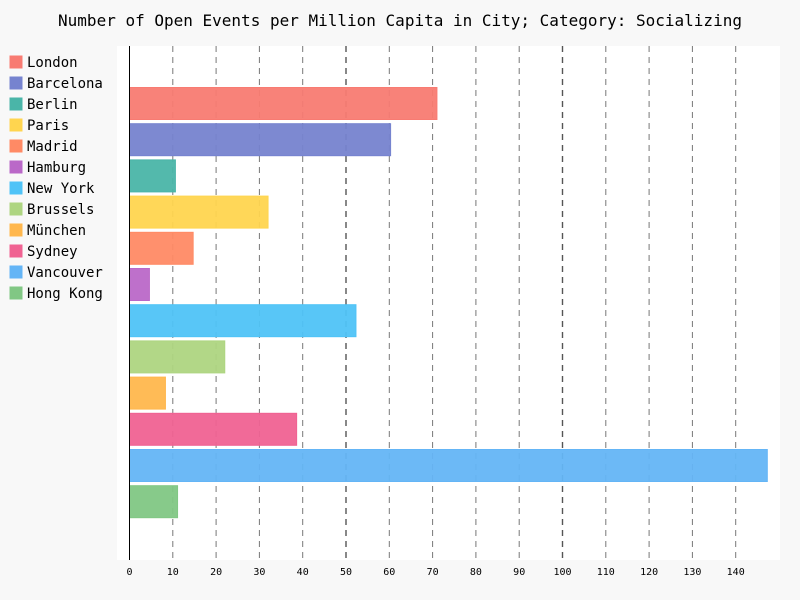 The height and width of the screenshot is (600, 800). I want to click on legend-label-hong-kong: Hong Kong, so click(65, 294).